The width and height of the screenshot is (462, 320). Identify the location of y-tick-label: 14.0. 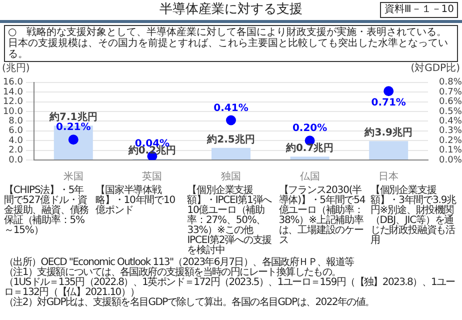
(13, 92).